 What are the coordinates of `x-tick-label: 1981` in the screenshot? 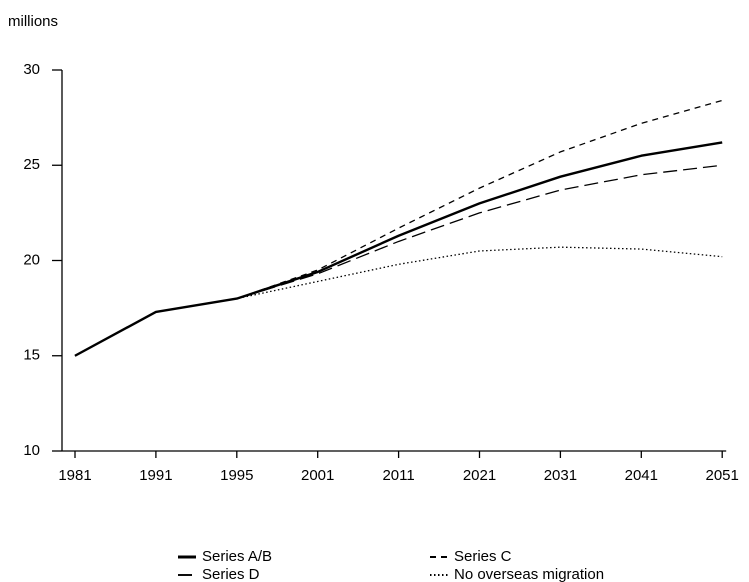 It's located at (74, 475).